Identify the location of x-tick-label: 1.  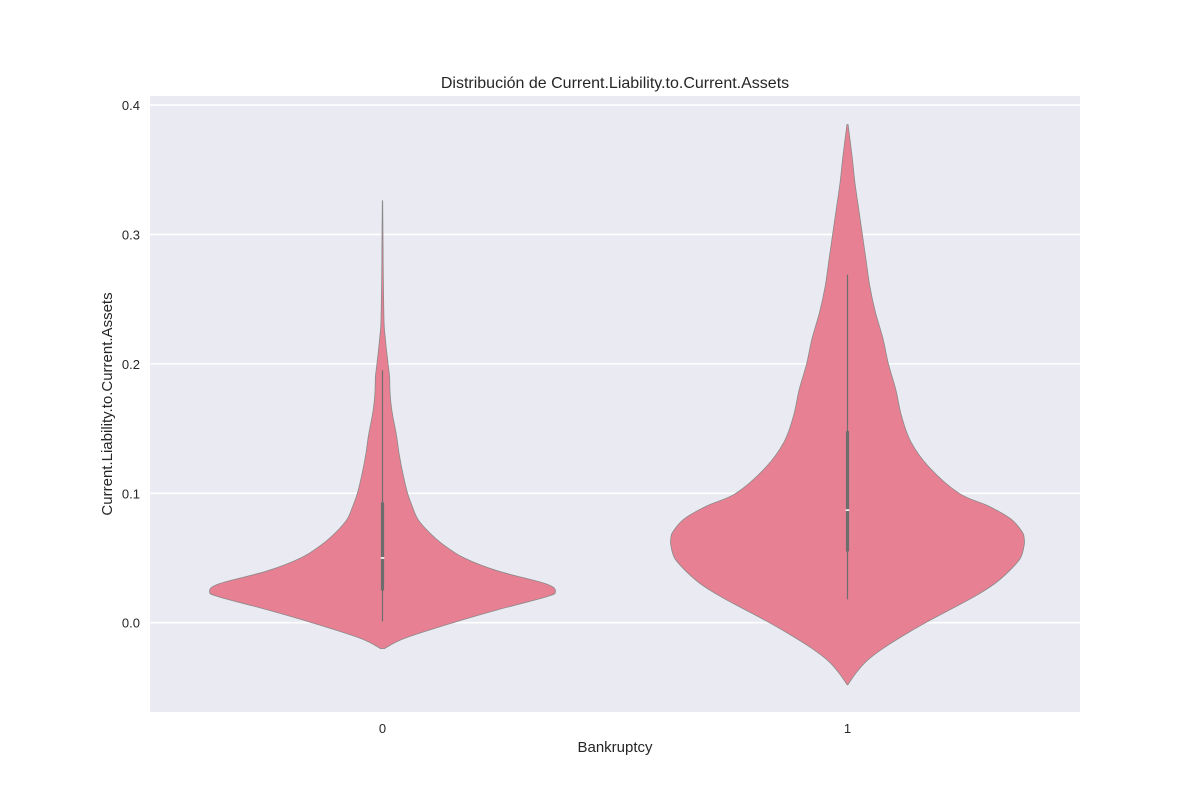
(847, 728).